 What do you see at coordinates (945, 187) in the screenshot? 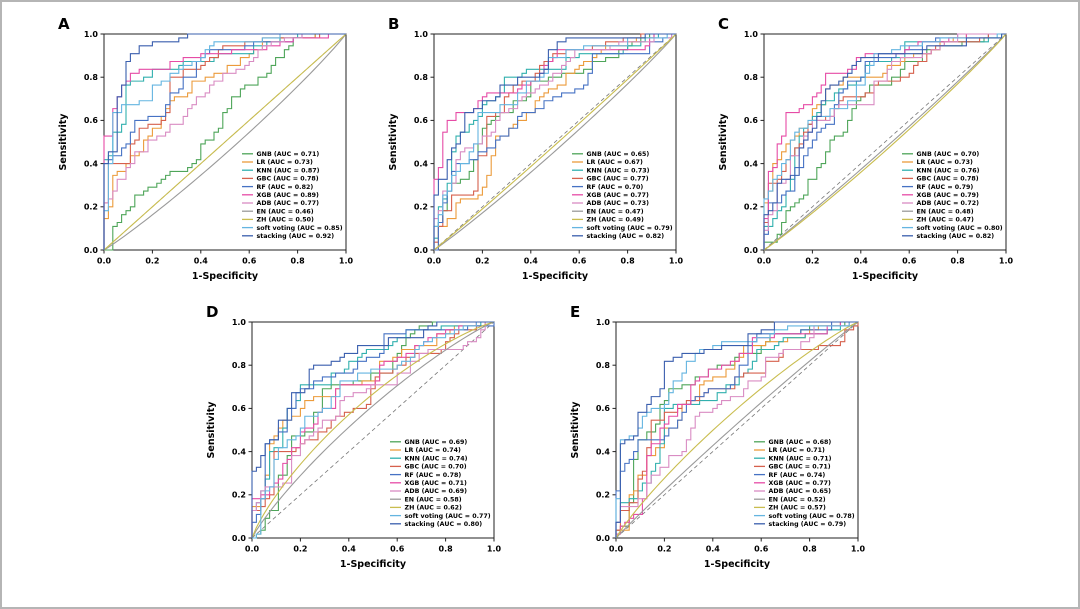
I see `legend-label-rf: RF (AUC = 0.79)` at bounding box center [945, 187].